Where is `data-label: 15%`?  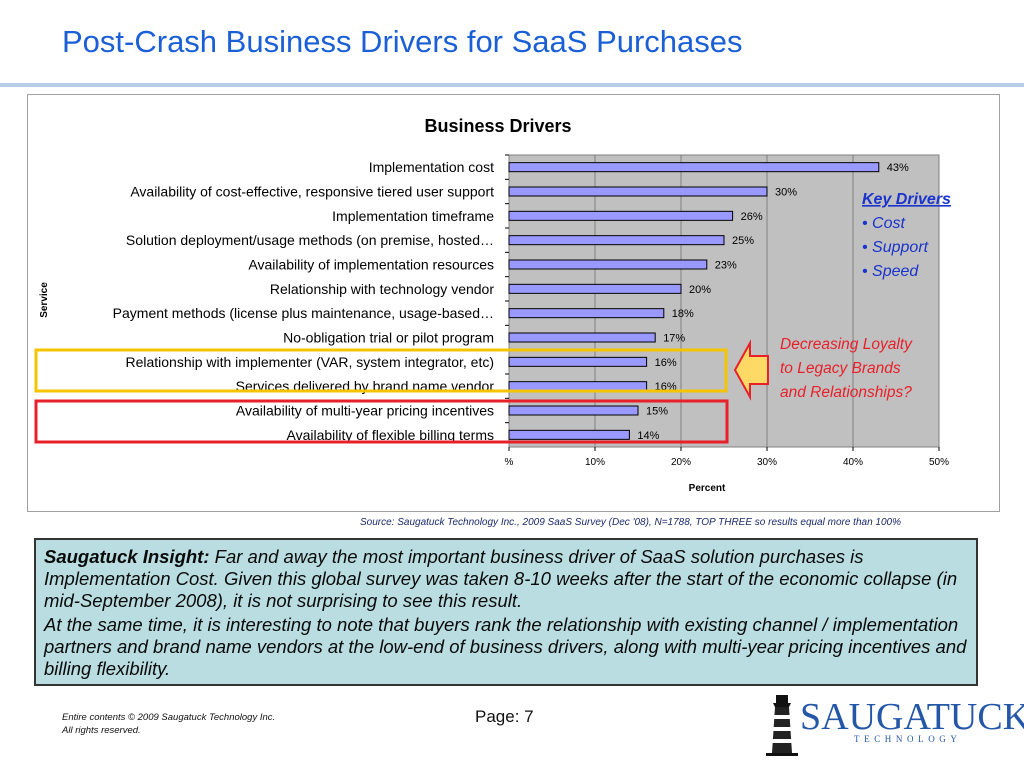
data-label: 15% is located at coordinates (657, 412).